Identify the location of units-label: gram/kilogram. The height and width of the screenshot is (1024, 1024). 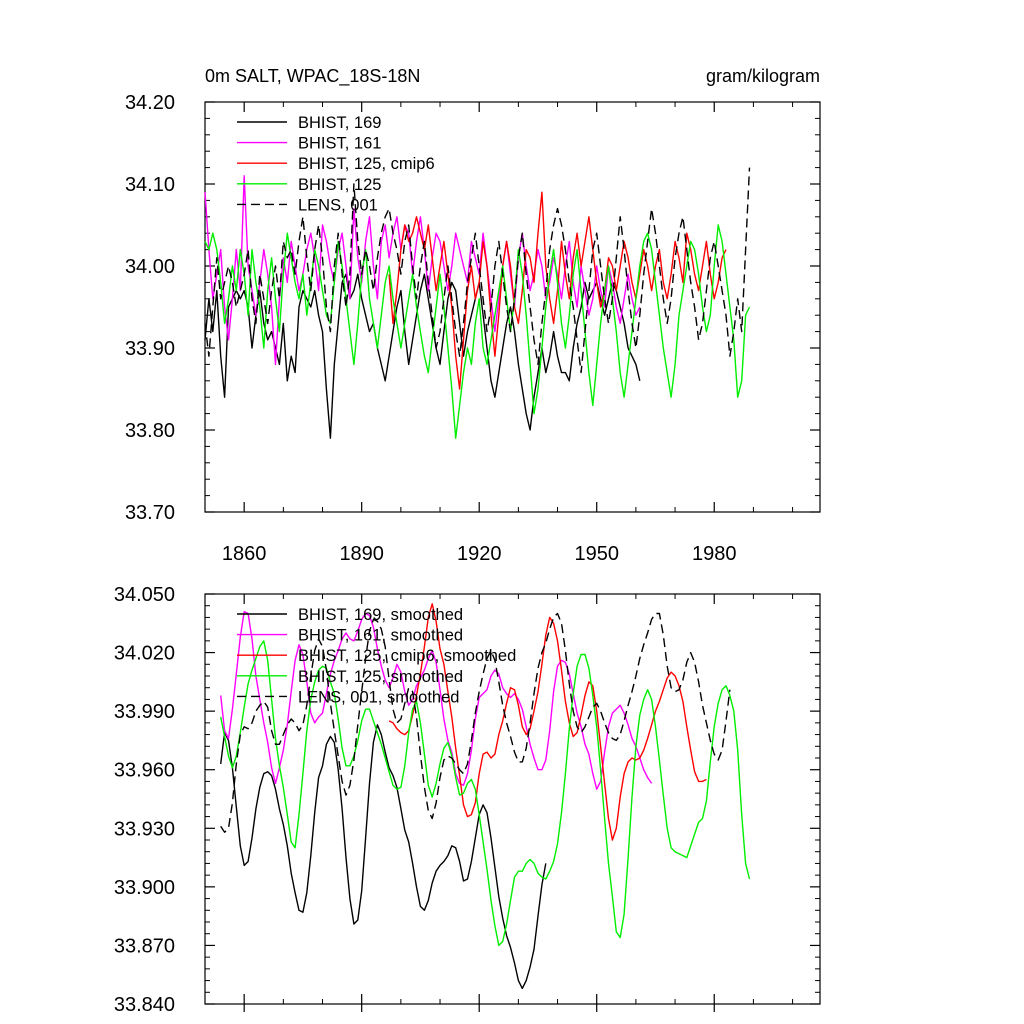
(763, 76).